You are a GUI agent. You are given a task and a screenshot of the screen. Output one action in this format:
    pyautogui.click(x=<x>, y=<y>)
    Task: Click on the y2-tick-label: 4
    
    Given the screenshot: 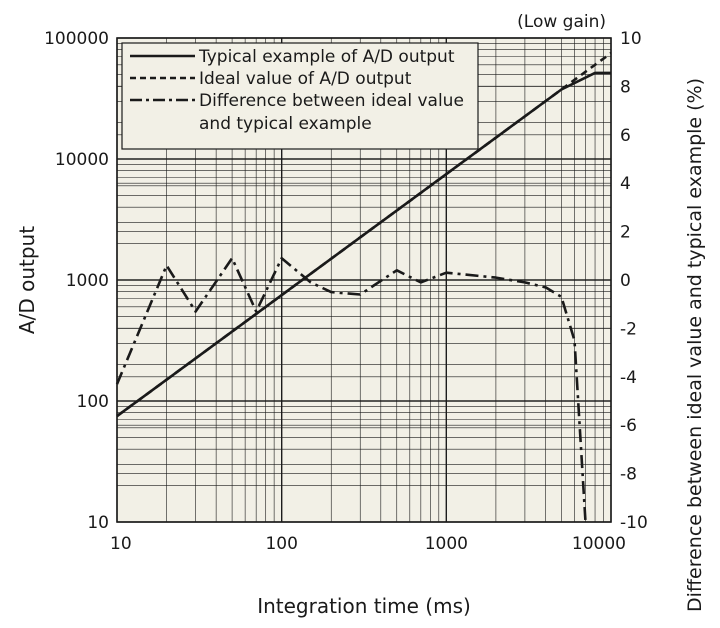 What is the action you would take?
    pyautogui.click(x=625, y=184)
    